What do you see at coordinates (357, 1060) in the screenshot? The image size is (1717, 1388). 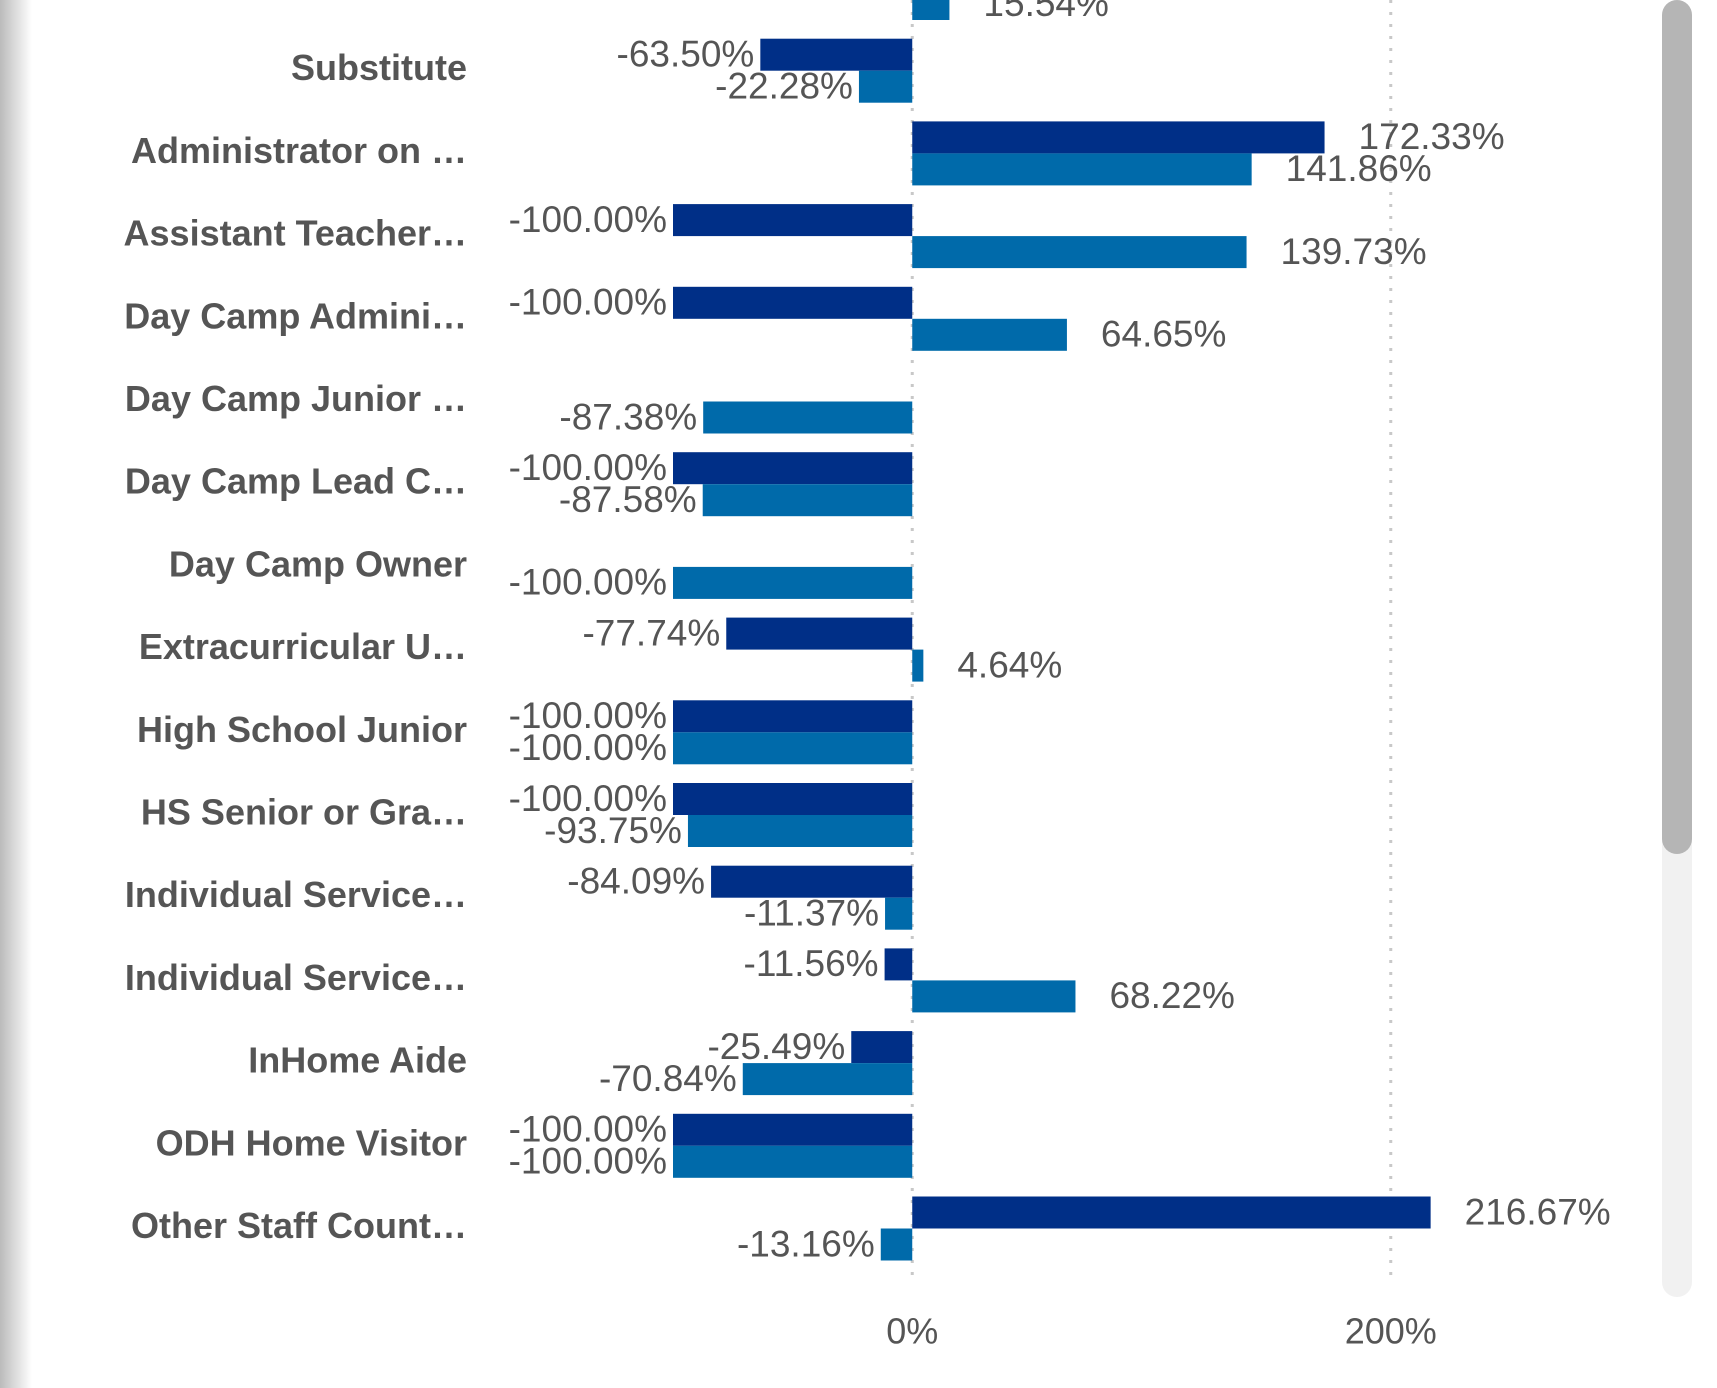 I see `category-label: InHome Aide` at bounding box center [357, 1060].